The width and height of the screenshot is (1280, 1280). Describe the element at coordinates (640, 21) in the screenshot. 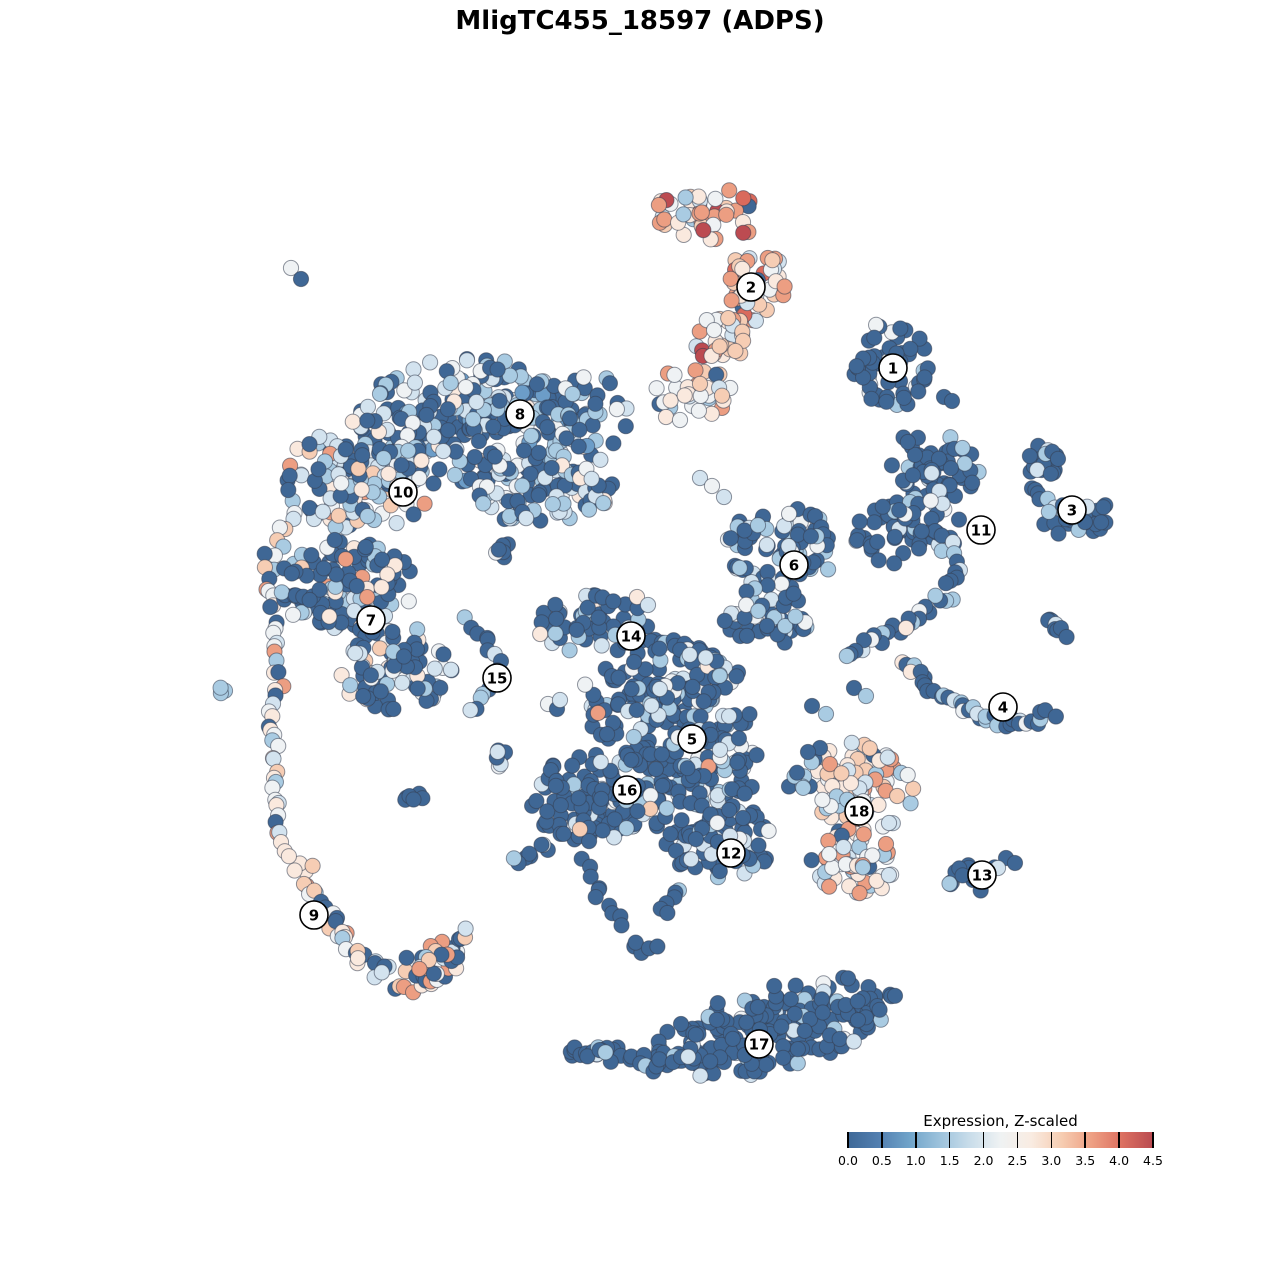

I see `figure-title: MligTC455_18597 (ADPS)` at that location.